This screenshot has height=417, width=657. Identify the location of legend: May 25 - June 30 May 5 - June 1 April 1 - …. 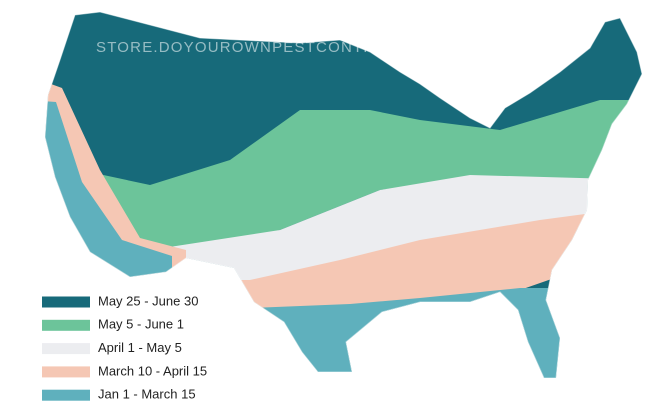
(124, 347).